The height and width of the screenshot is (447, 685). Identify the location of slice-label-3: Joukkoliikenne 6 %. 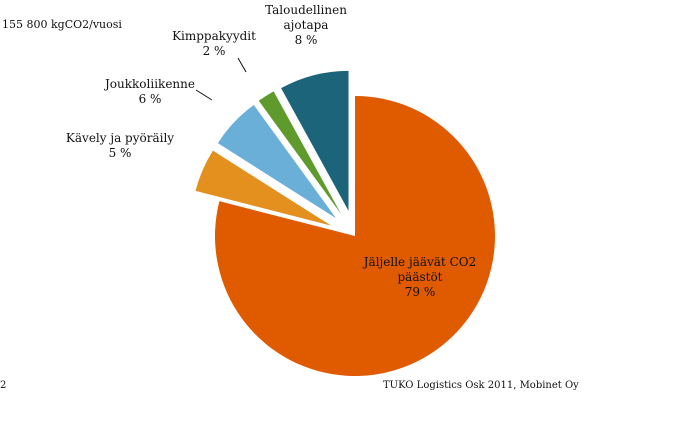
(149, 91).